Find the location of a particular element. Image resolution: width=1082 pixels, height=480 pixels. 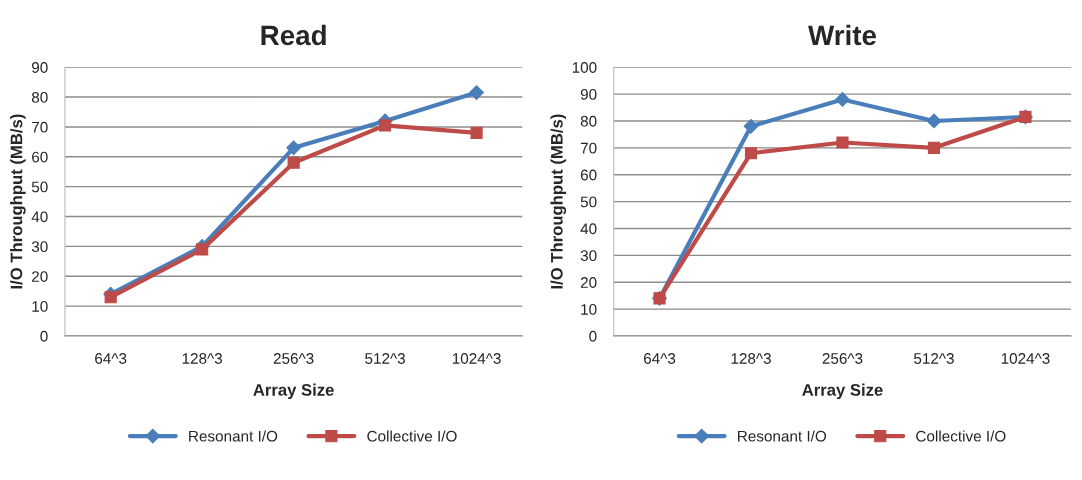

y-tick-label: 100 is located at coordinates (584, 67).